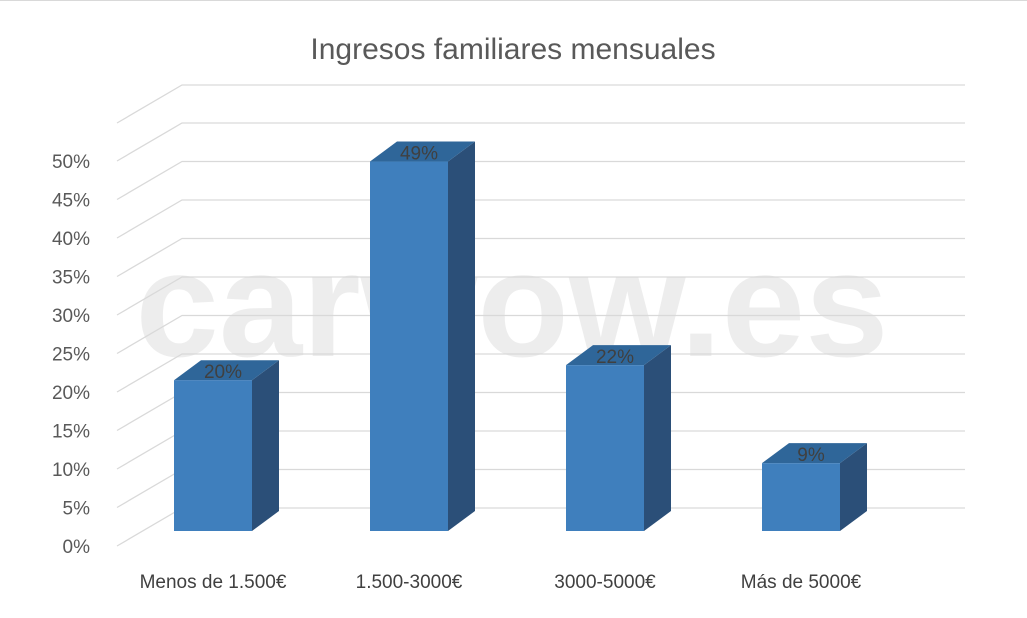  I want to click on y-tick-label: 40%, so click(71, 239).